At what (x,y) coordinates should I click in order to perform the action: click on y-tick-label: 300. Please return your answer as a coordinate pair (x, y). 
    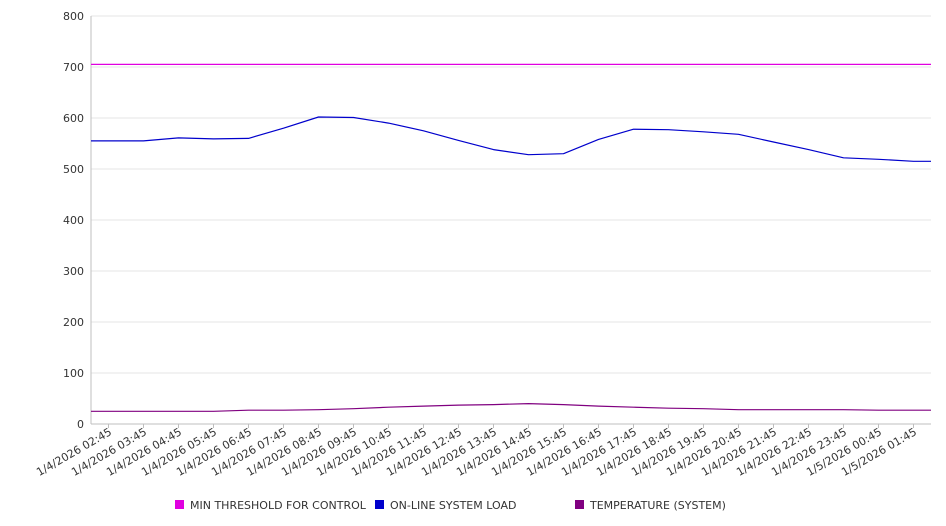
    Looking at the image, I should click on (73, 271).